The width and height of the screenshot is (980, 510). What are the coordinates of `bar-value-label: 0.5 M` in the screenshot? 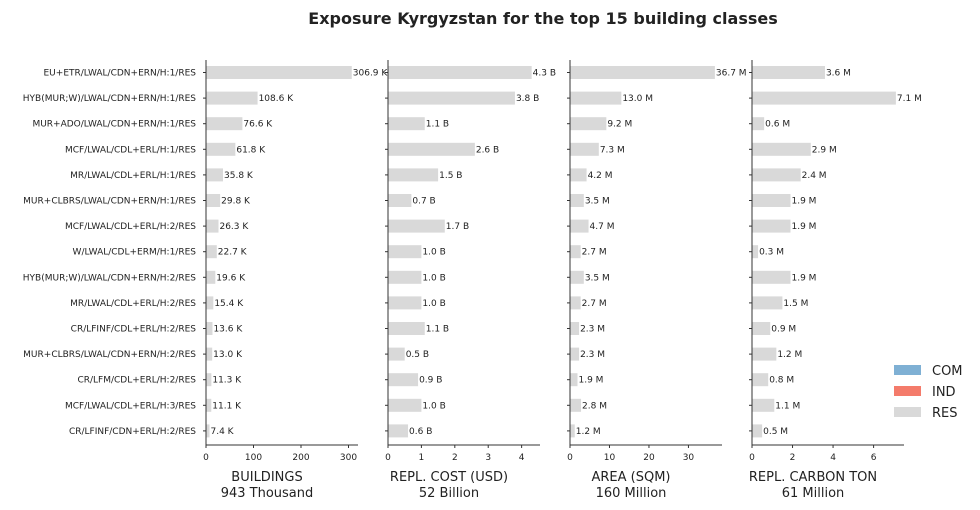 It's located at (775, 432).